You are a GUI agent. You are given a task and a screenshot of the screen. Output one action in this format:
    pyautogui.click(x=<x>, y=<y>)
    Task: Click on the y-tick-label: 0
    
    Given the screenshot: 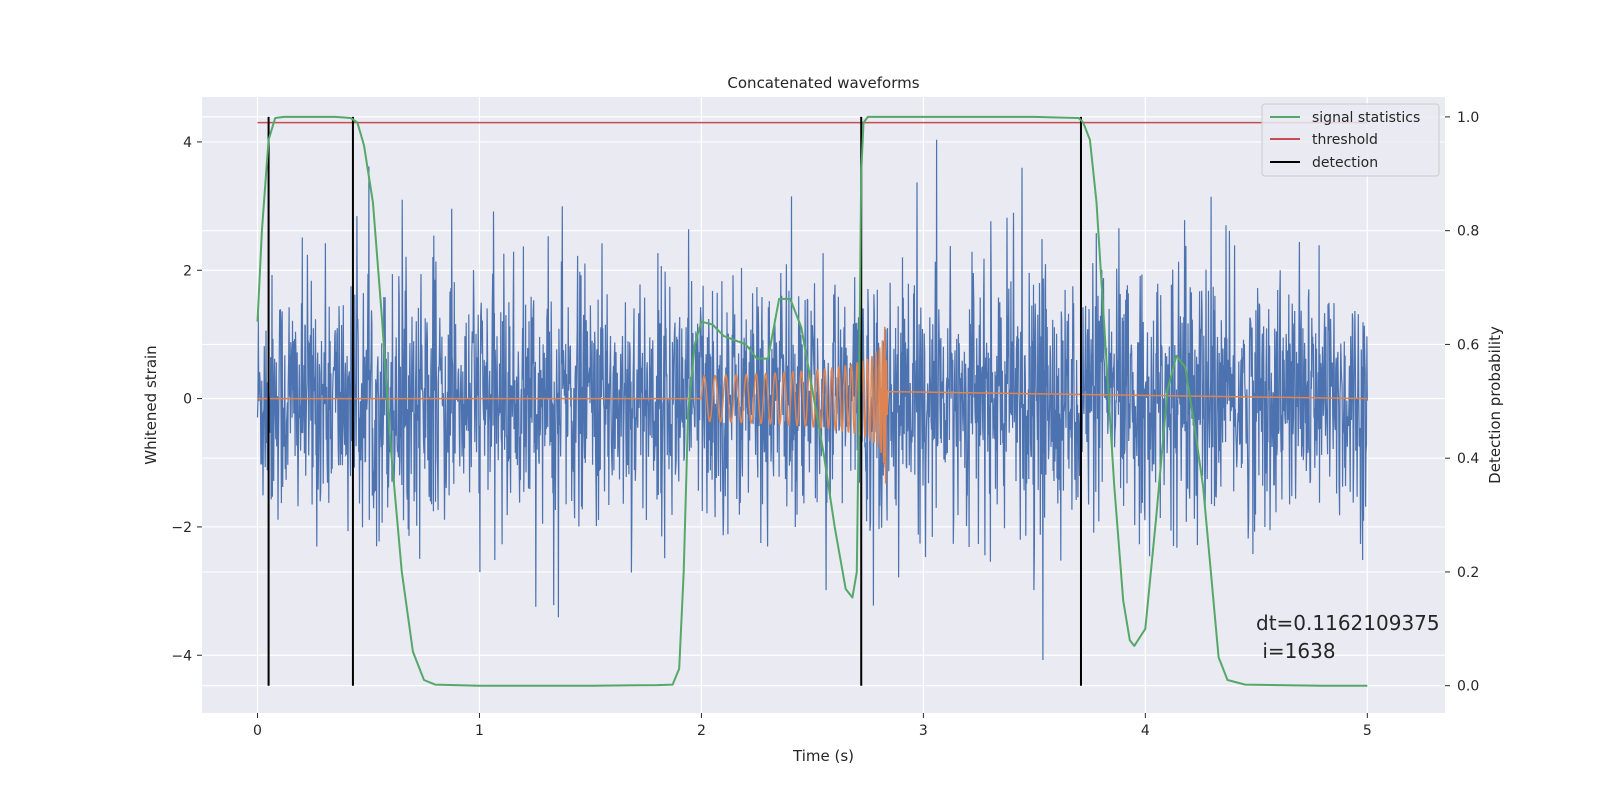 What is the action you would take?
    pyautogui.click(x=187, y=400)
    